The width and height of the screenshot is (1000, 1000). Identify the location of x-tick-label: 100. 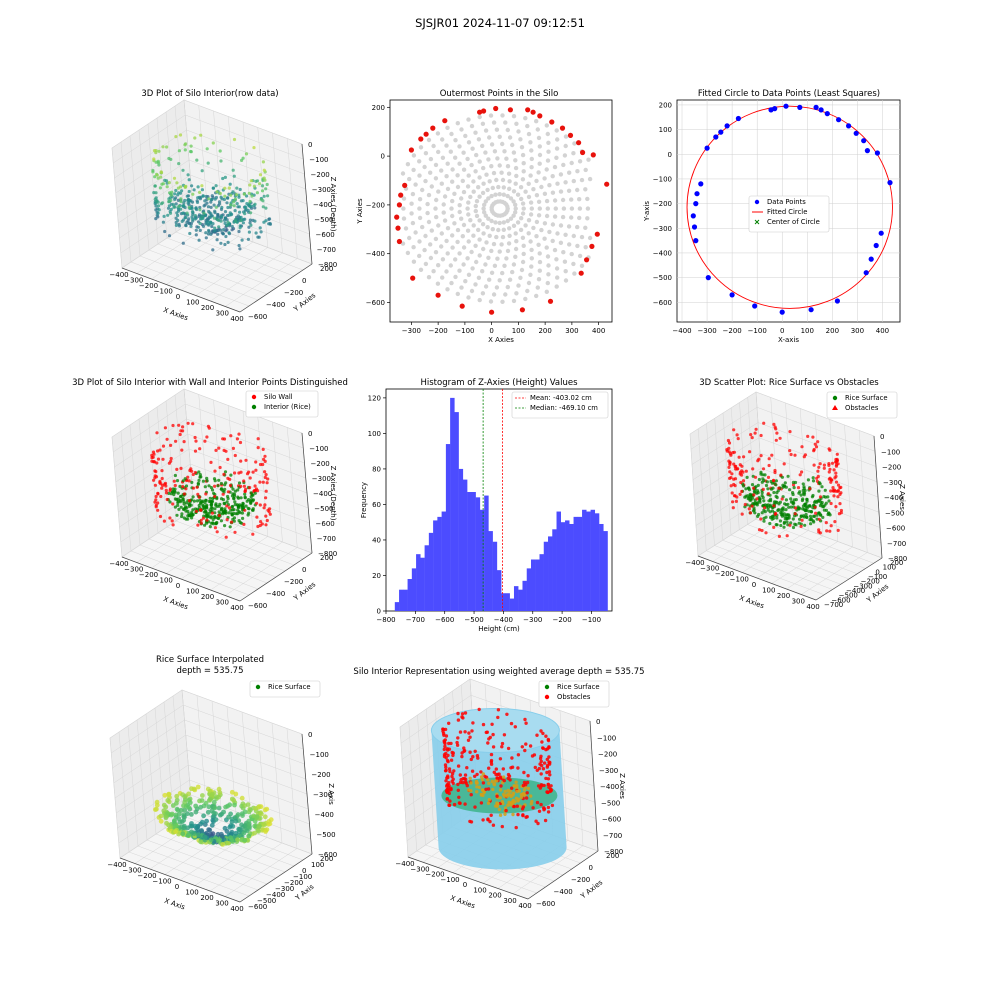
(807, 331).